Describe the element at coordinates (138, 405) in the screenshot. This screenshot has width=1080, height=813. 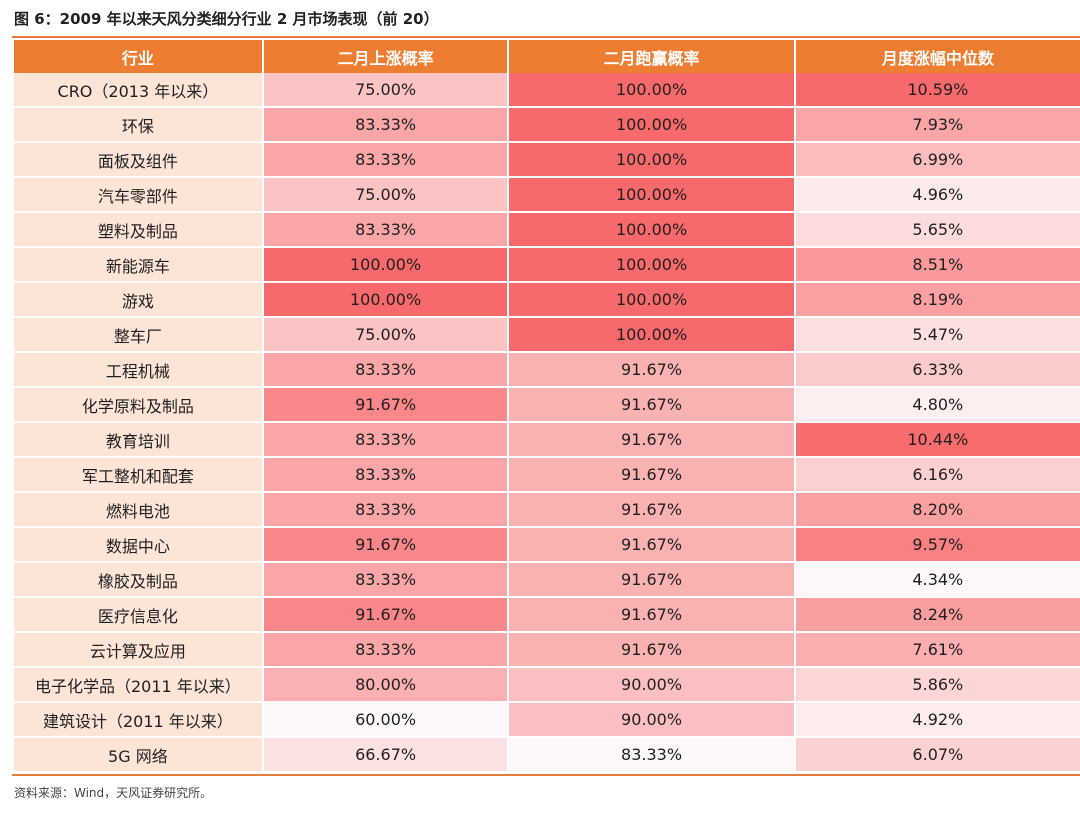
I see `cell-industry: 化学原料及制品` at that location.